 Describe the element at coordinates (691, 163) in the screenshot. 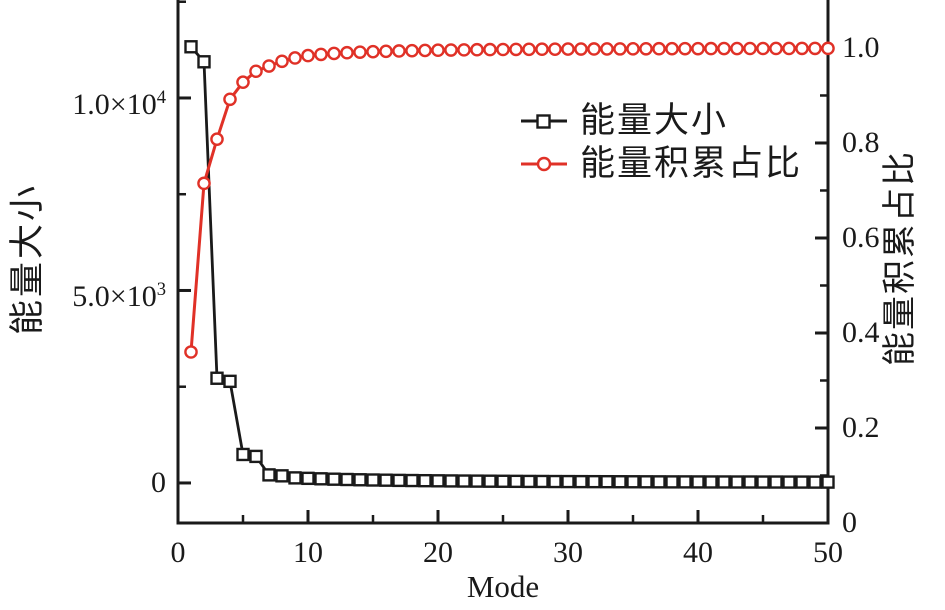

I see `legend-label-cumulative: 能量积累占比` at that location.